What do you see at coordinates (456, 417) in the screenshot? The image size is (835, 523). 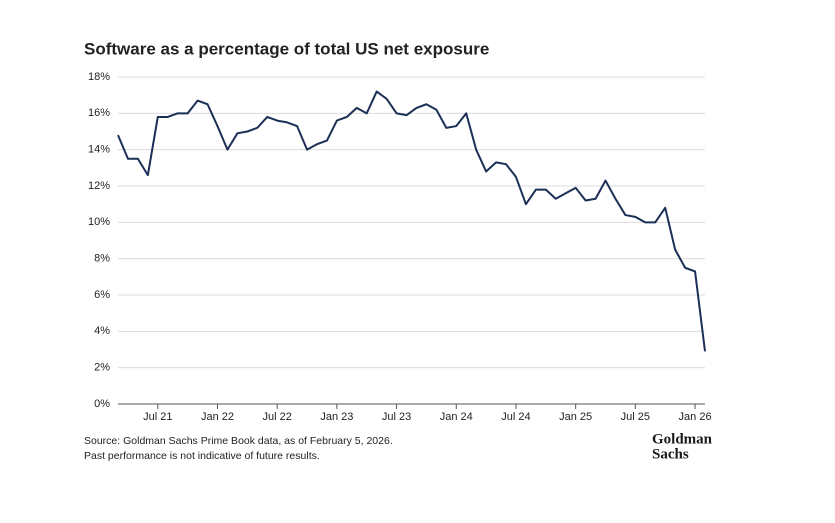 I see `x-tick-label: Jan 24` at bounding box center [456, 417].